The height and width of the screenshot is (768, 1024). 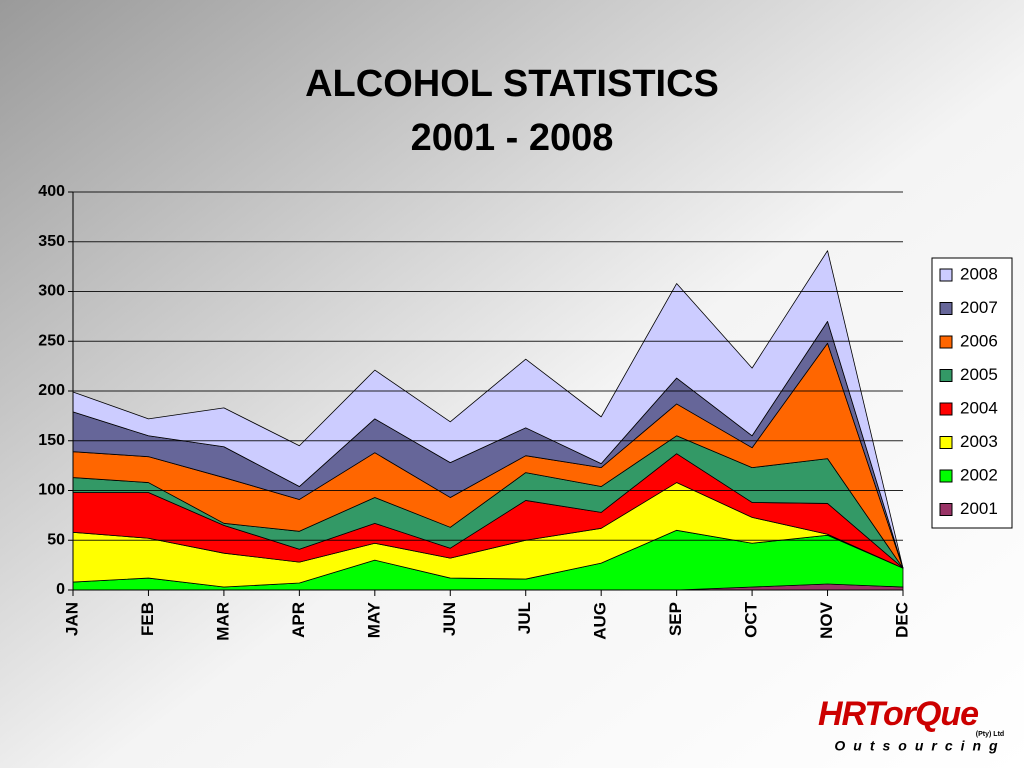 What do you see at coordinates (600, 621) in the screenshot?
I see `x-tick-label: AUG` at bounding box center [600, 621].